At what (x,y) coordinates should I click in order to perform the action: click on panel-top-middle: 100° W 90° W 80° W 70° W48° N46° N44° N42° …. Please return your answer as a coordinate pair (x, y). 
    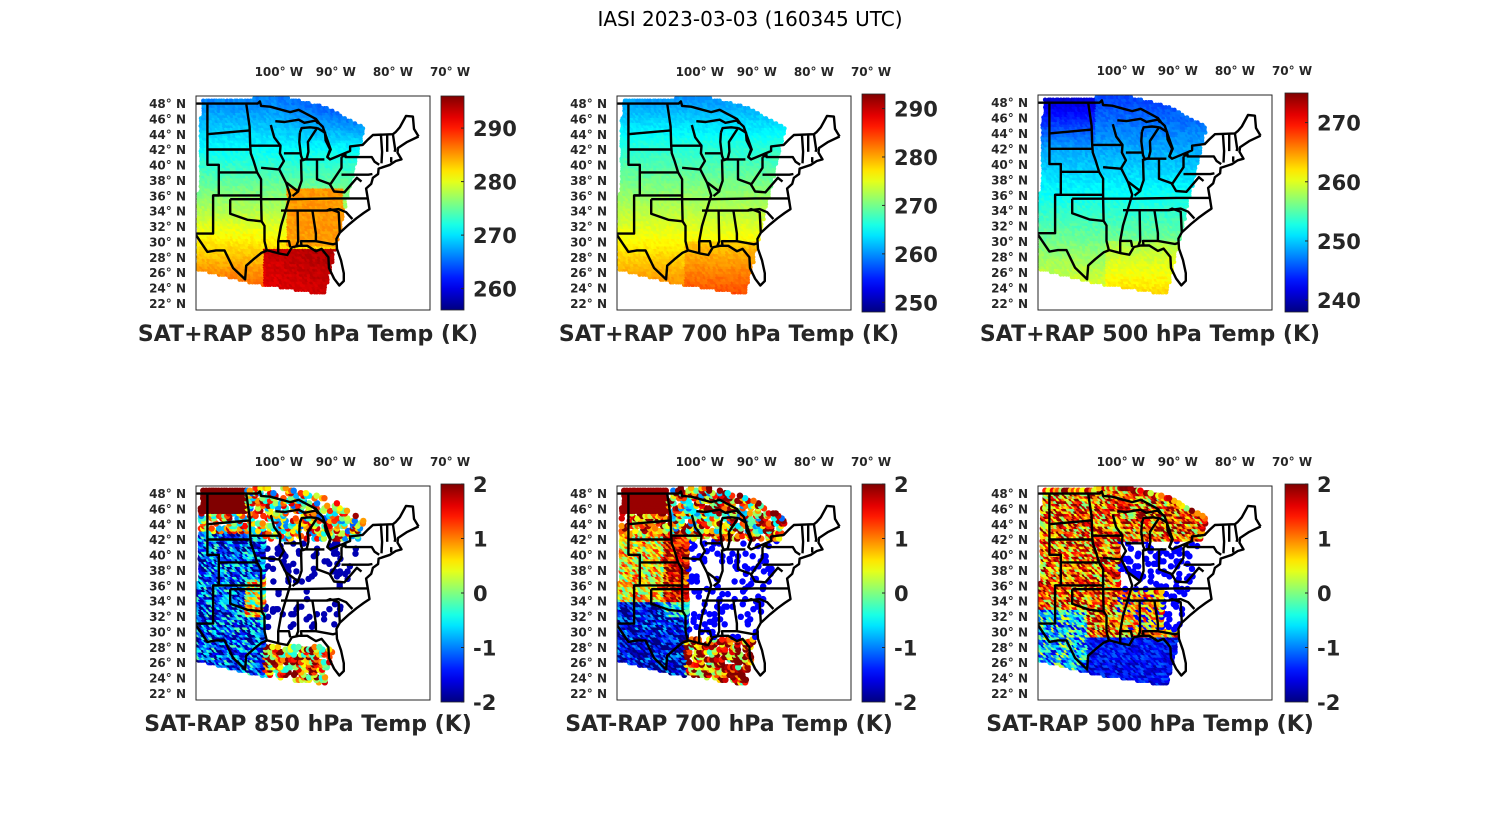
    Looking at the image, I should click on (748, 206).